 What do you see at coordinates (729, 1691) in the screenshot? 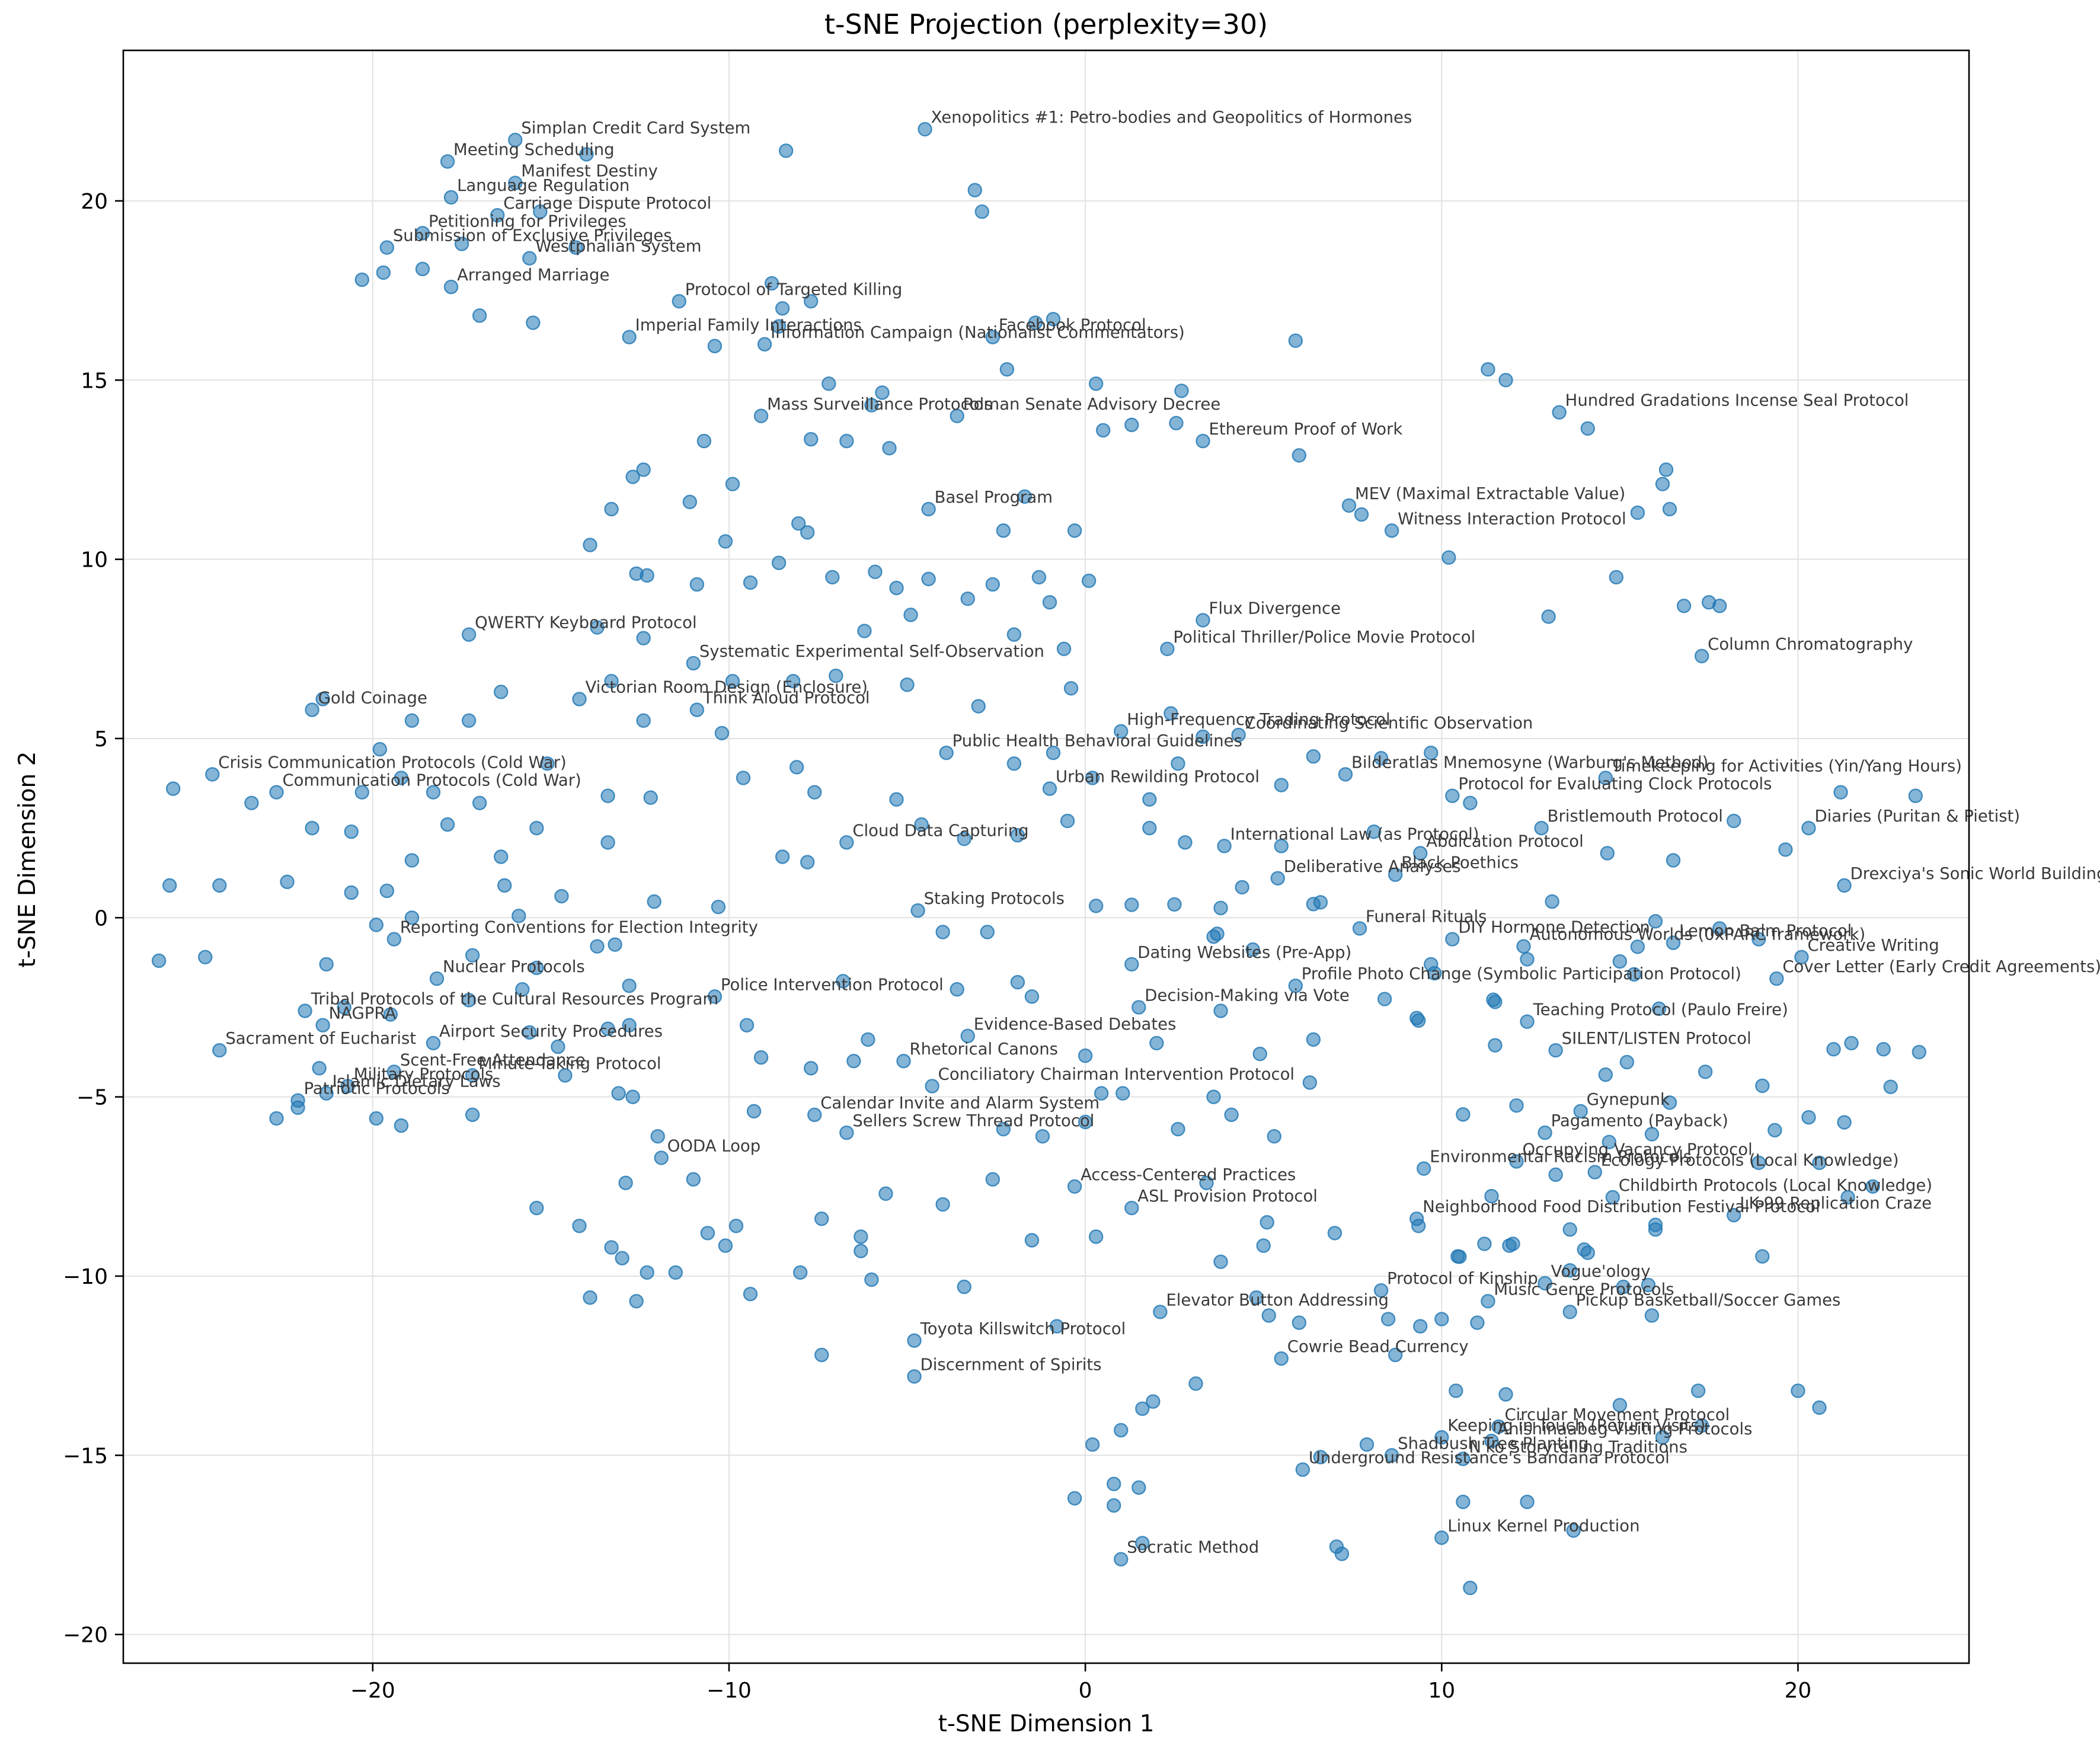
I see `x-tick-label: −10` at bounding box center [729, 1691].